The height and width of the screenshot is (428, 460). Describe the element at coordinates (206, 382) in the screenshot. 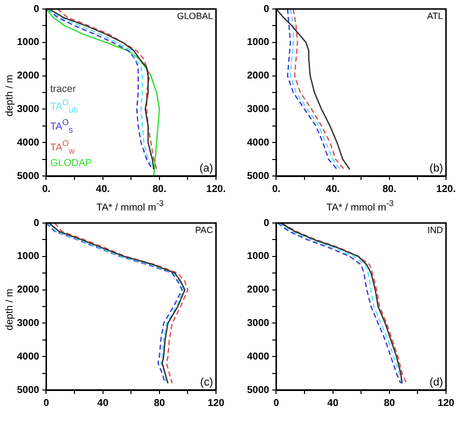

I see `annotation: (c)` at that location.